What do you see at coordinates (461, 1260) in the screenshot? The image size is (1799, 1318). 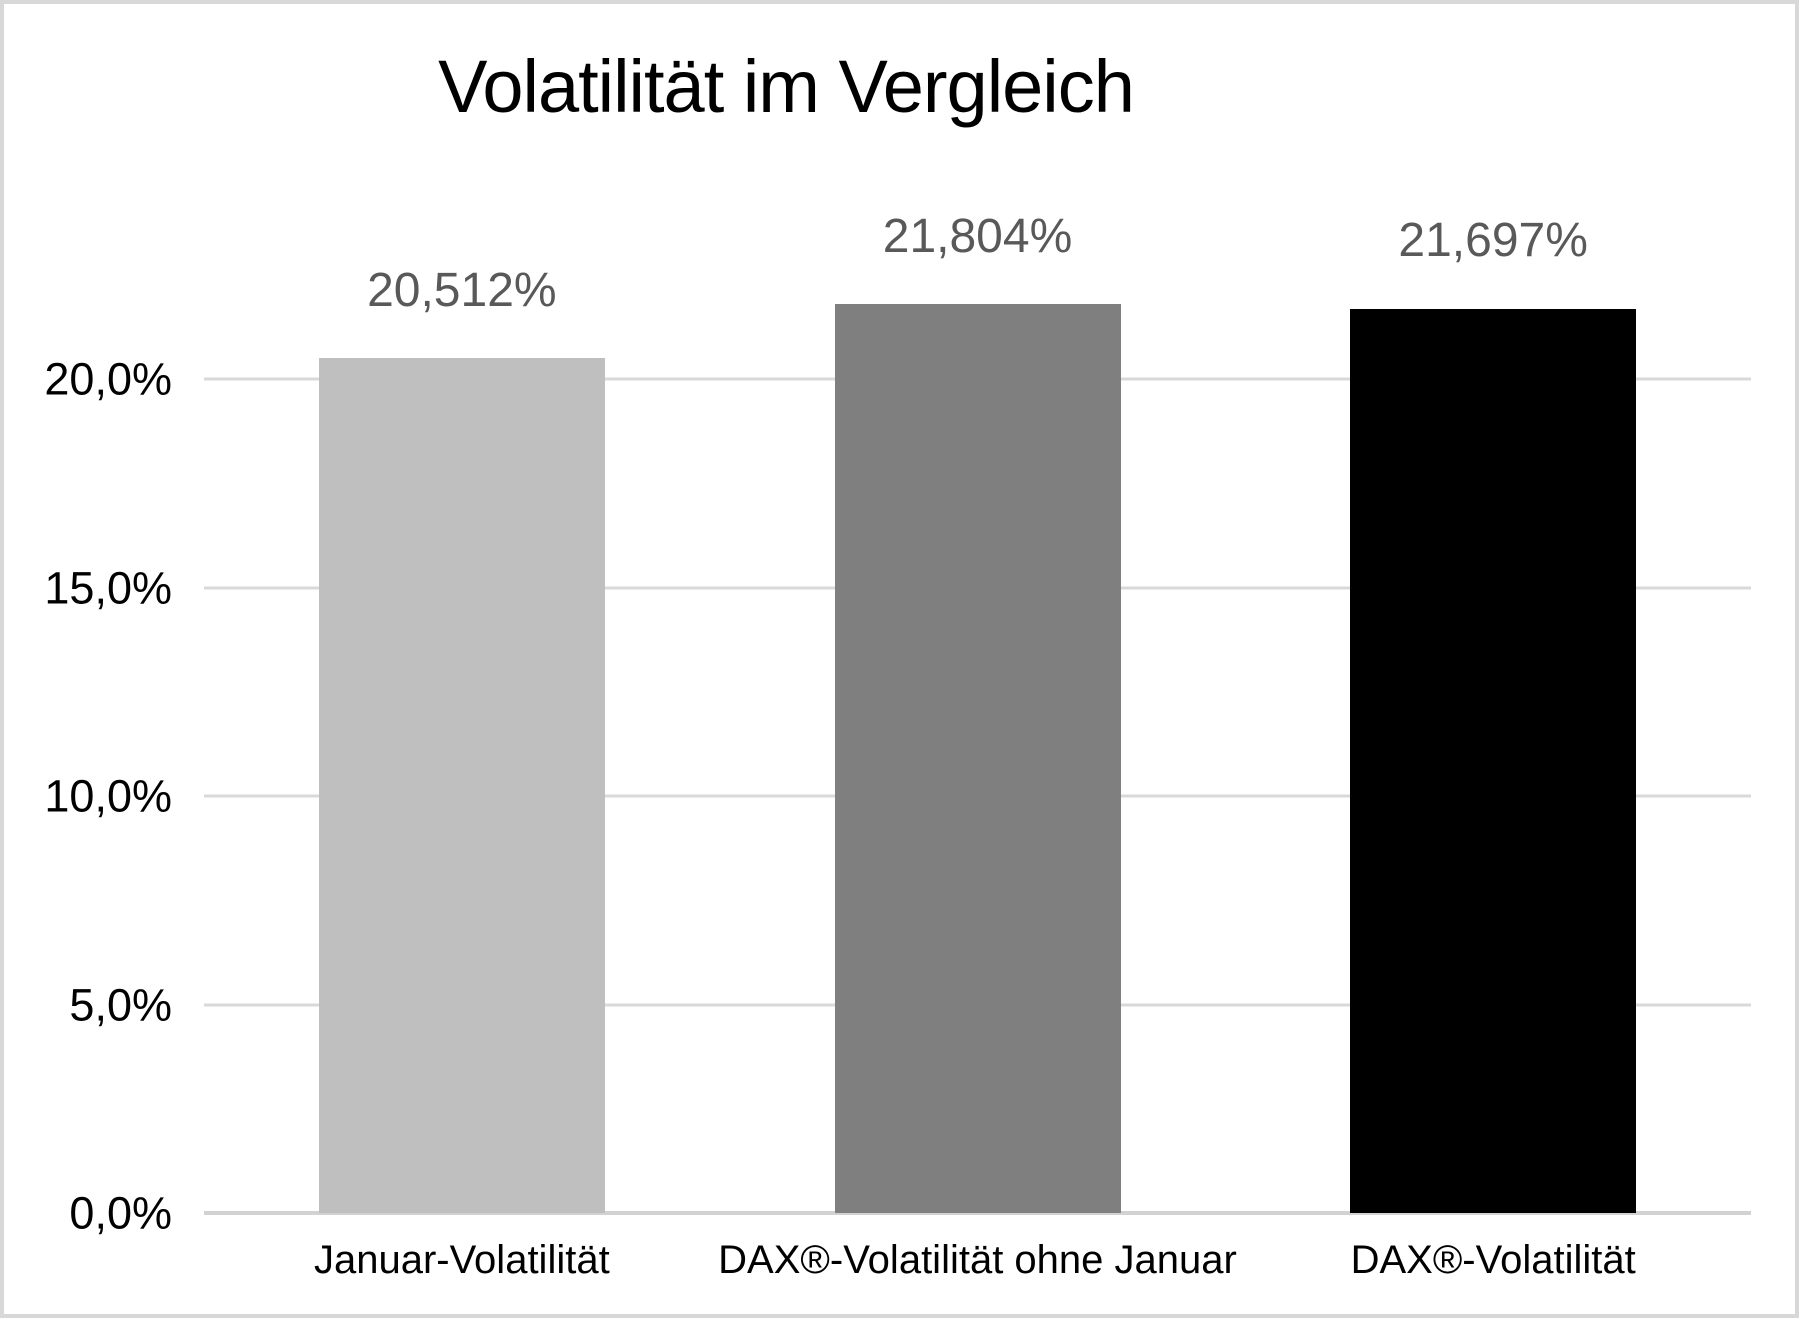 I see `category-label: Januar-Volatilität` at bounding box center [461, 1260].